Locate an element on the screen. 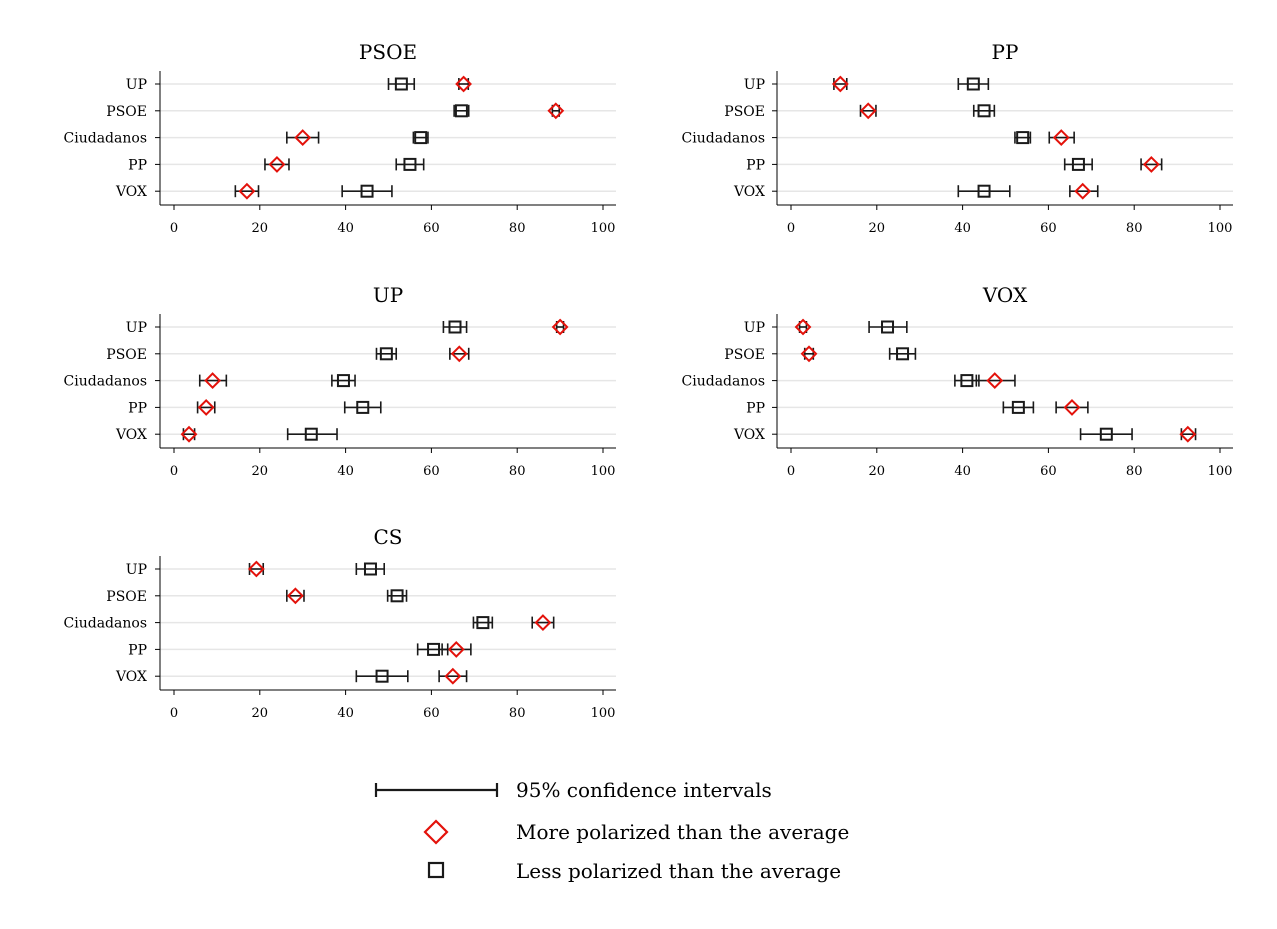 The width and height of the screenshot is (1277, 929). legend-ci-label: 95% confidence intervals is located at coordinates (644, 790).